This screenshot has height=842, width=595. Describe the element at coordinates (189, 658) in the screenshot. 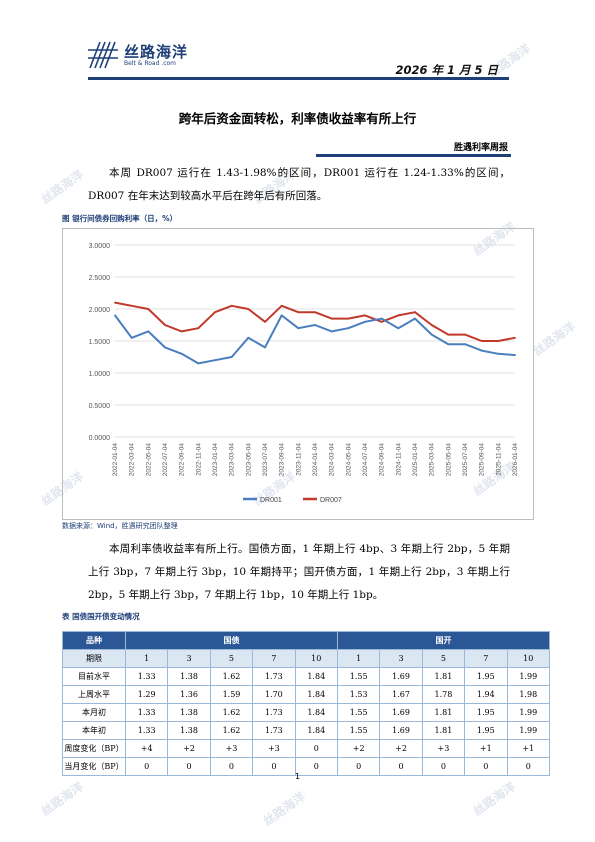

I see `term-cell: 3` at that location.